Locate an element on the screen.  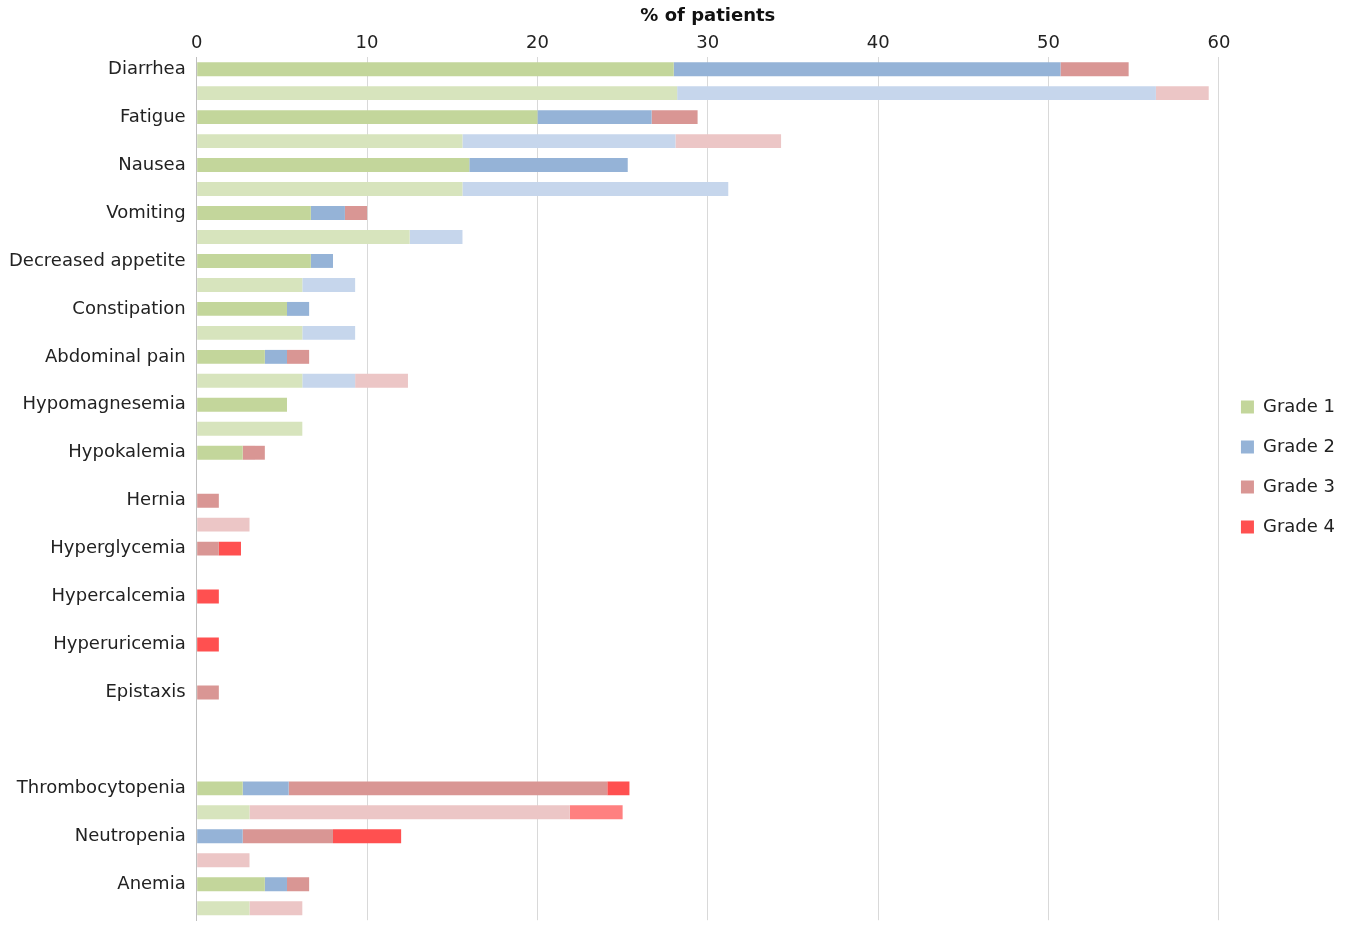
y-tick-label: Epistaxis is located at coordinates (145, 691).